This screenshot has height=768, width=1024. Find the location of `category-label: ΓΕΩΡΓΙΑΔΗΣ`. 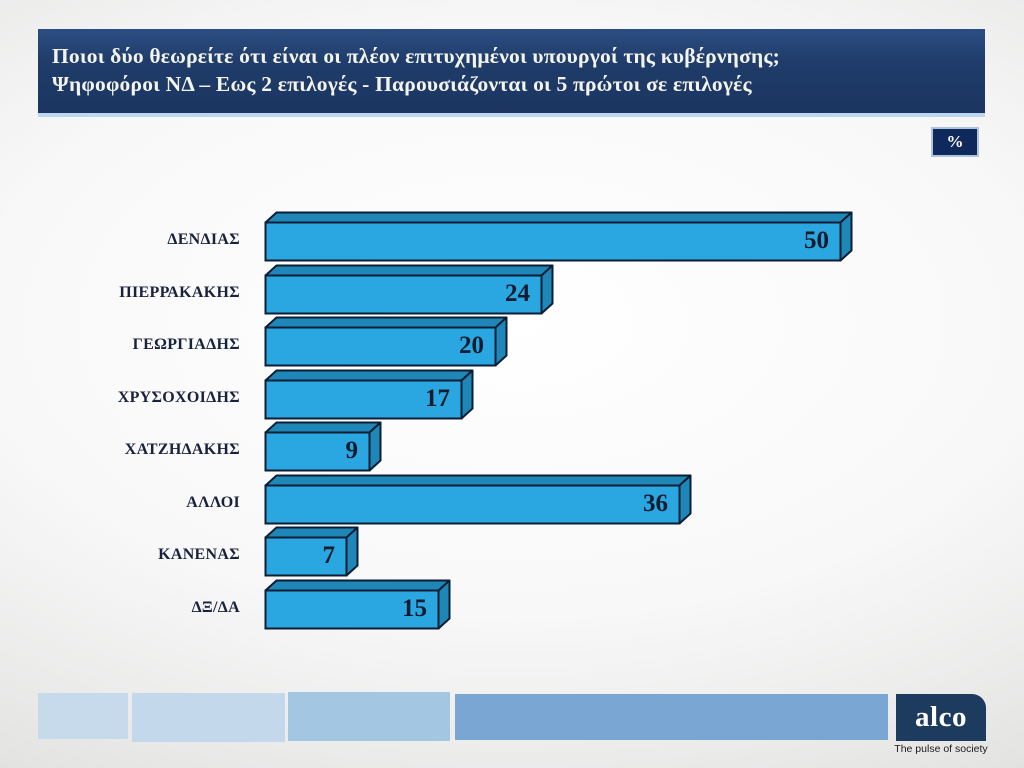

category-label: ΓΕΩΡΓΙΑΔΗΣ is located at coordinates (186, 344).